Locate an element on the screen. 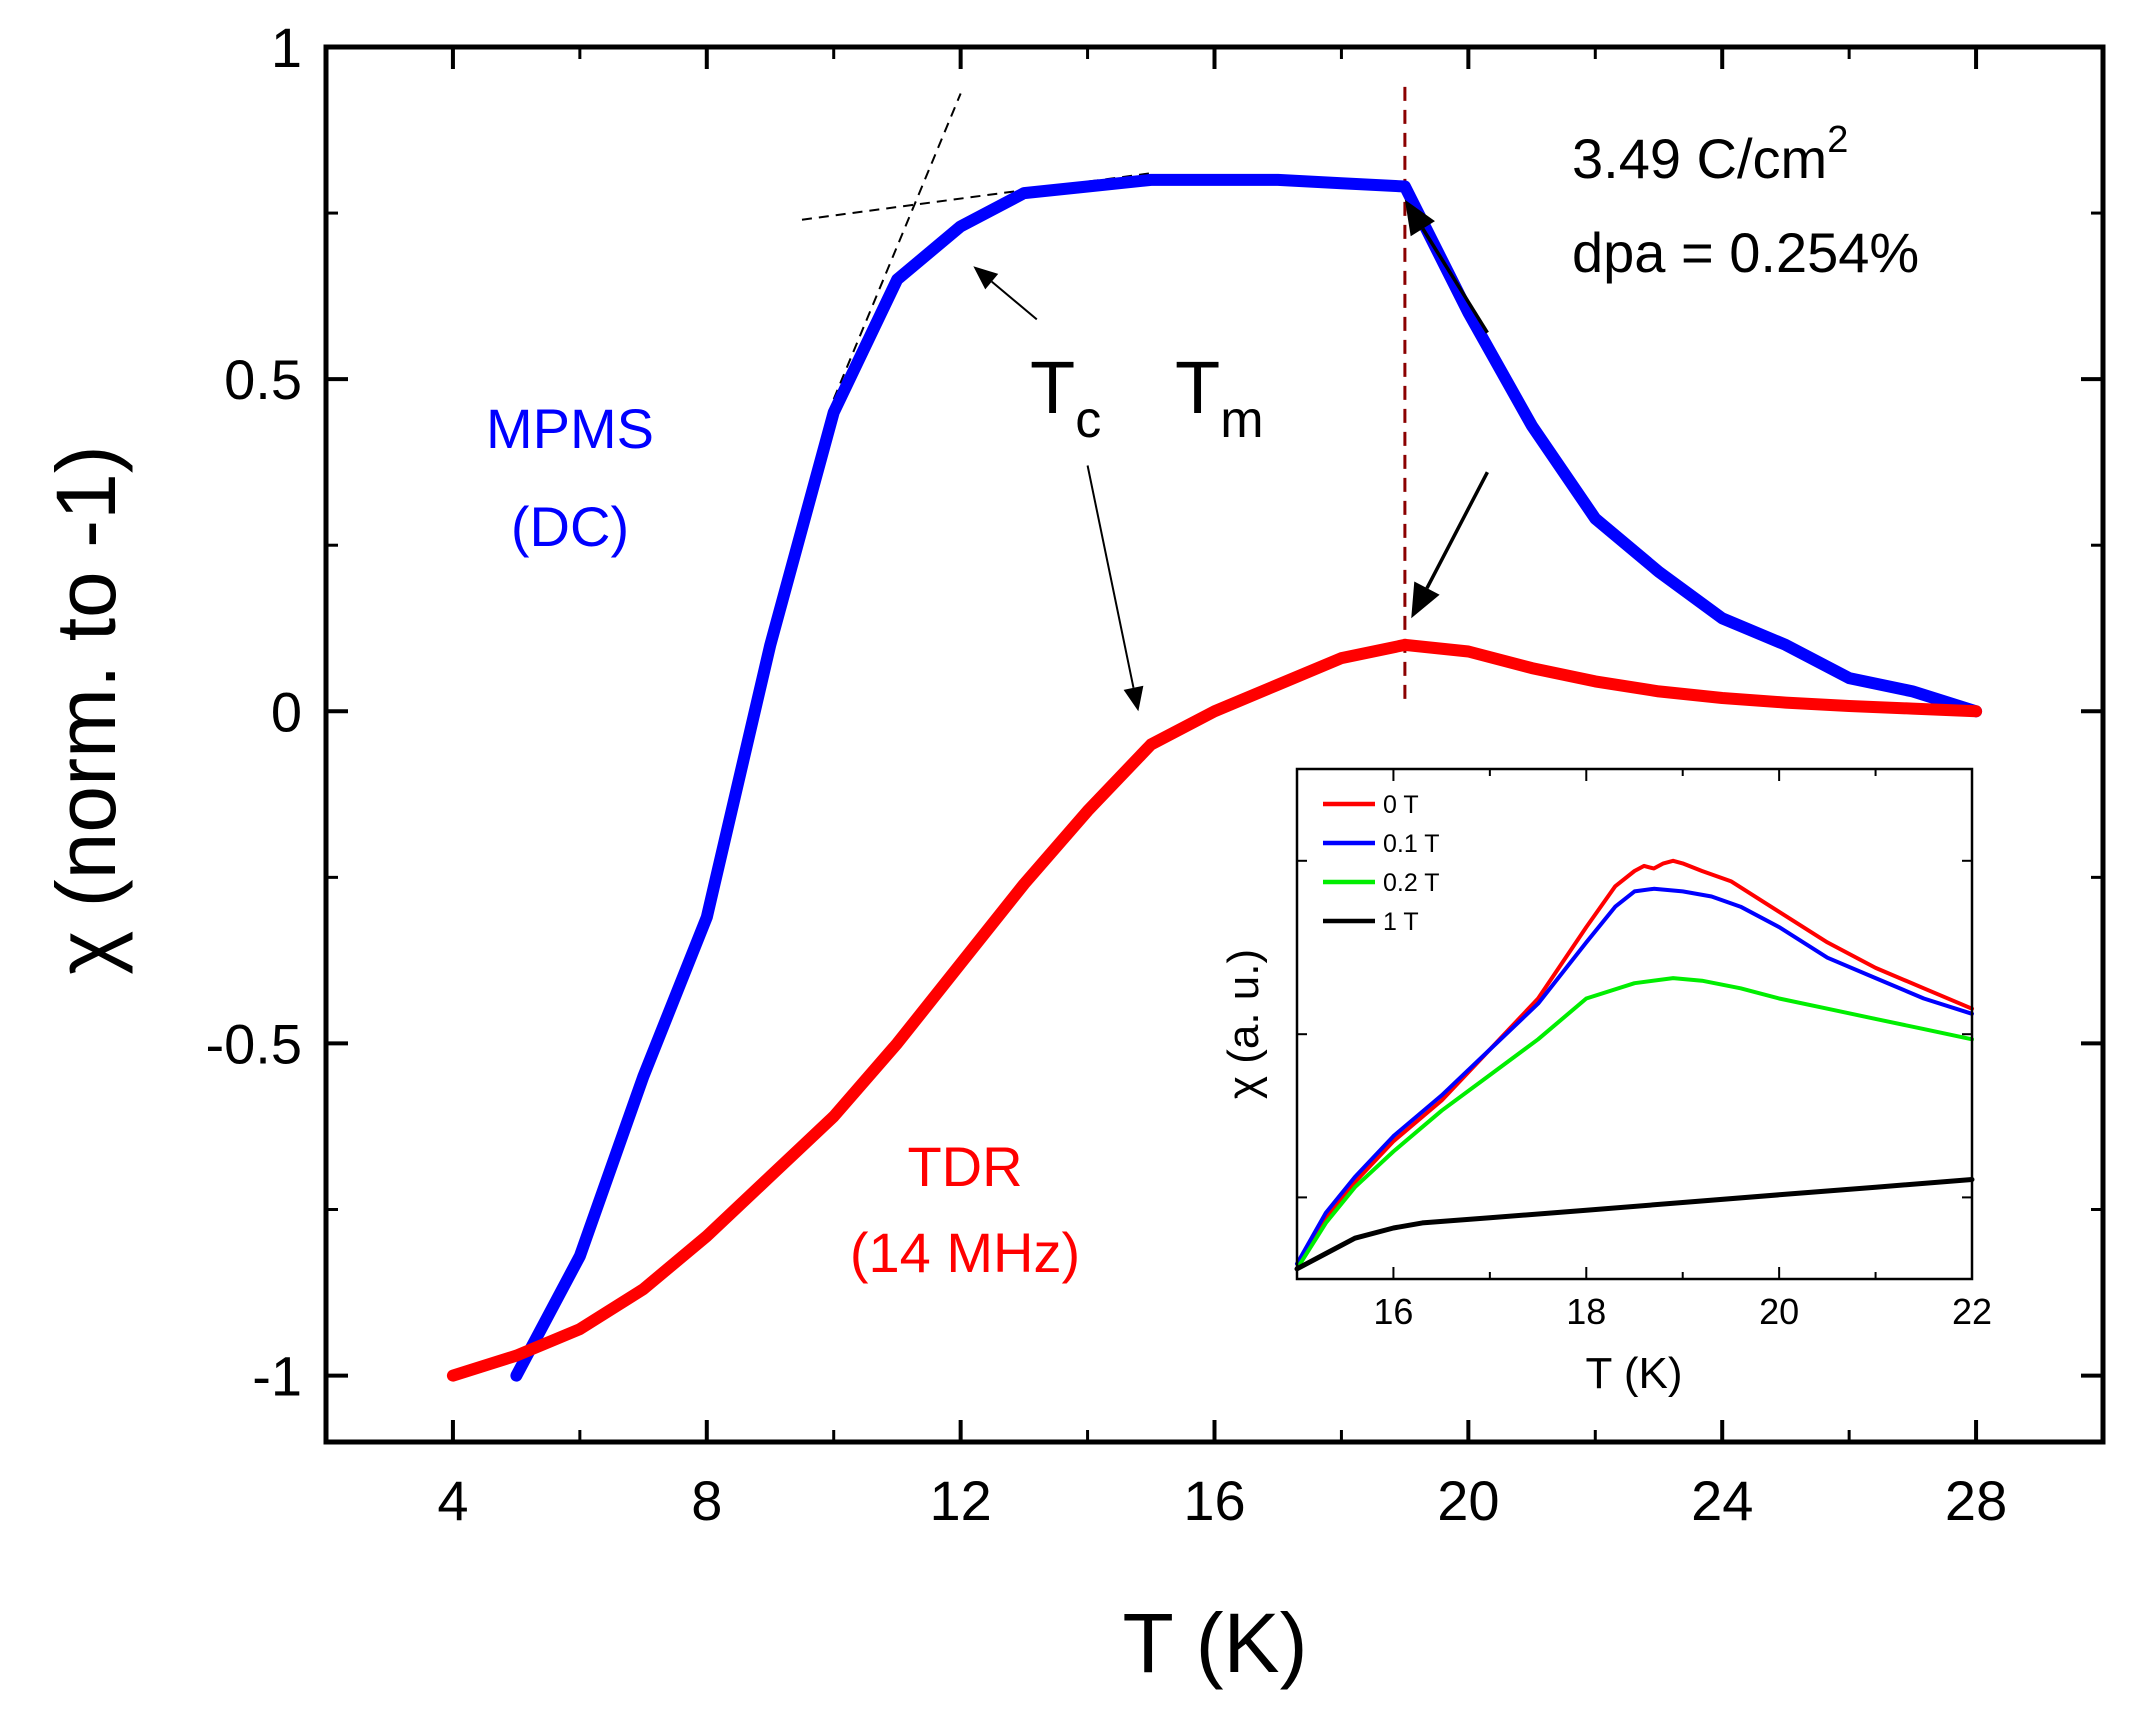 The height and width of the screenshot is (1720, 2131). legend-label-2: 0.2 T is located at coordinates (1411, 883).